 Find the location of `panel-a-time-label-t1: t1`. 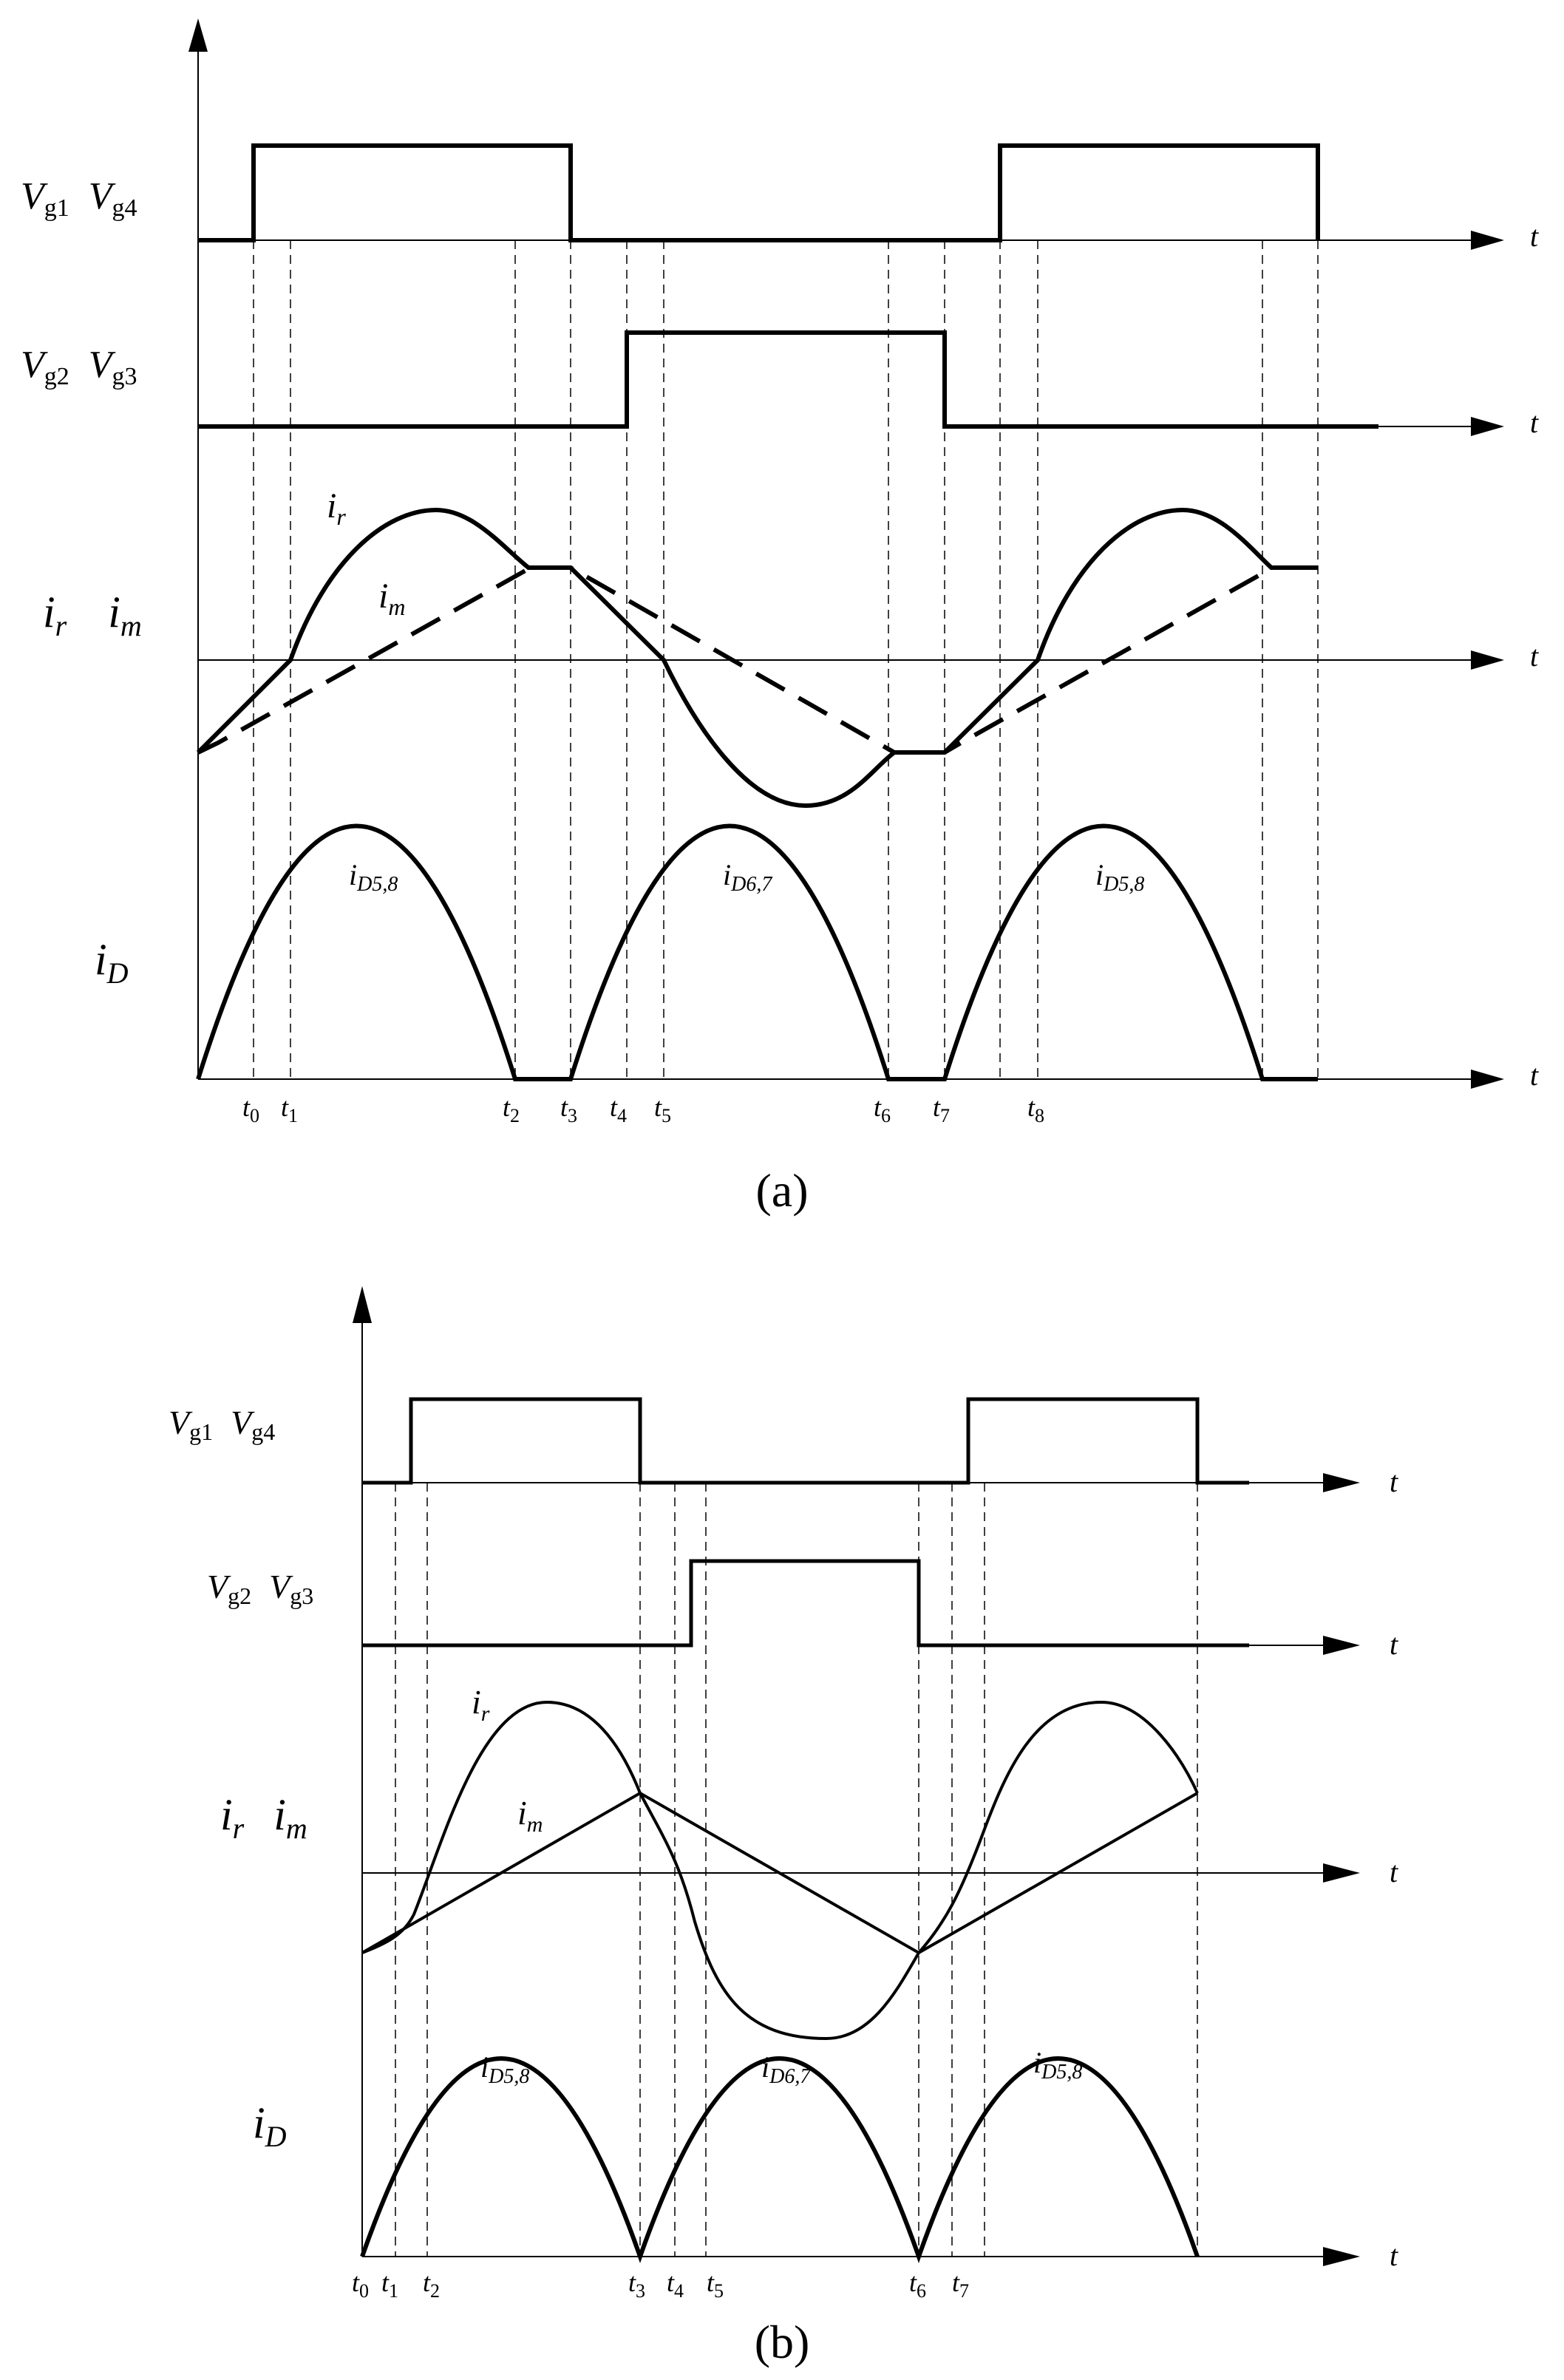

panel-a-time-label-t1: t1 is located at coordinates (289, 1109).